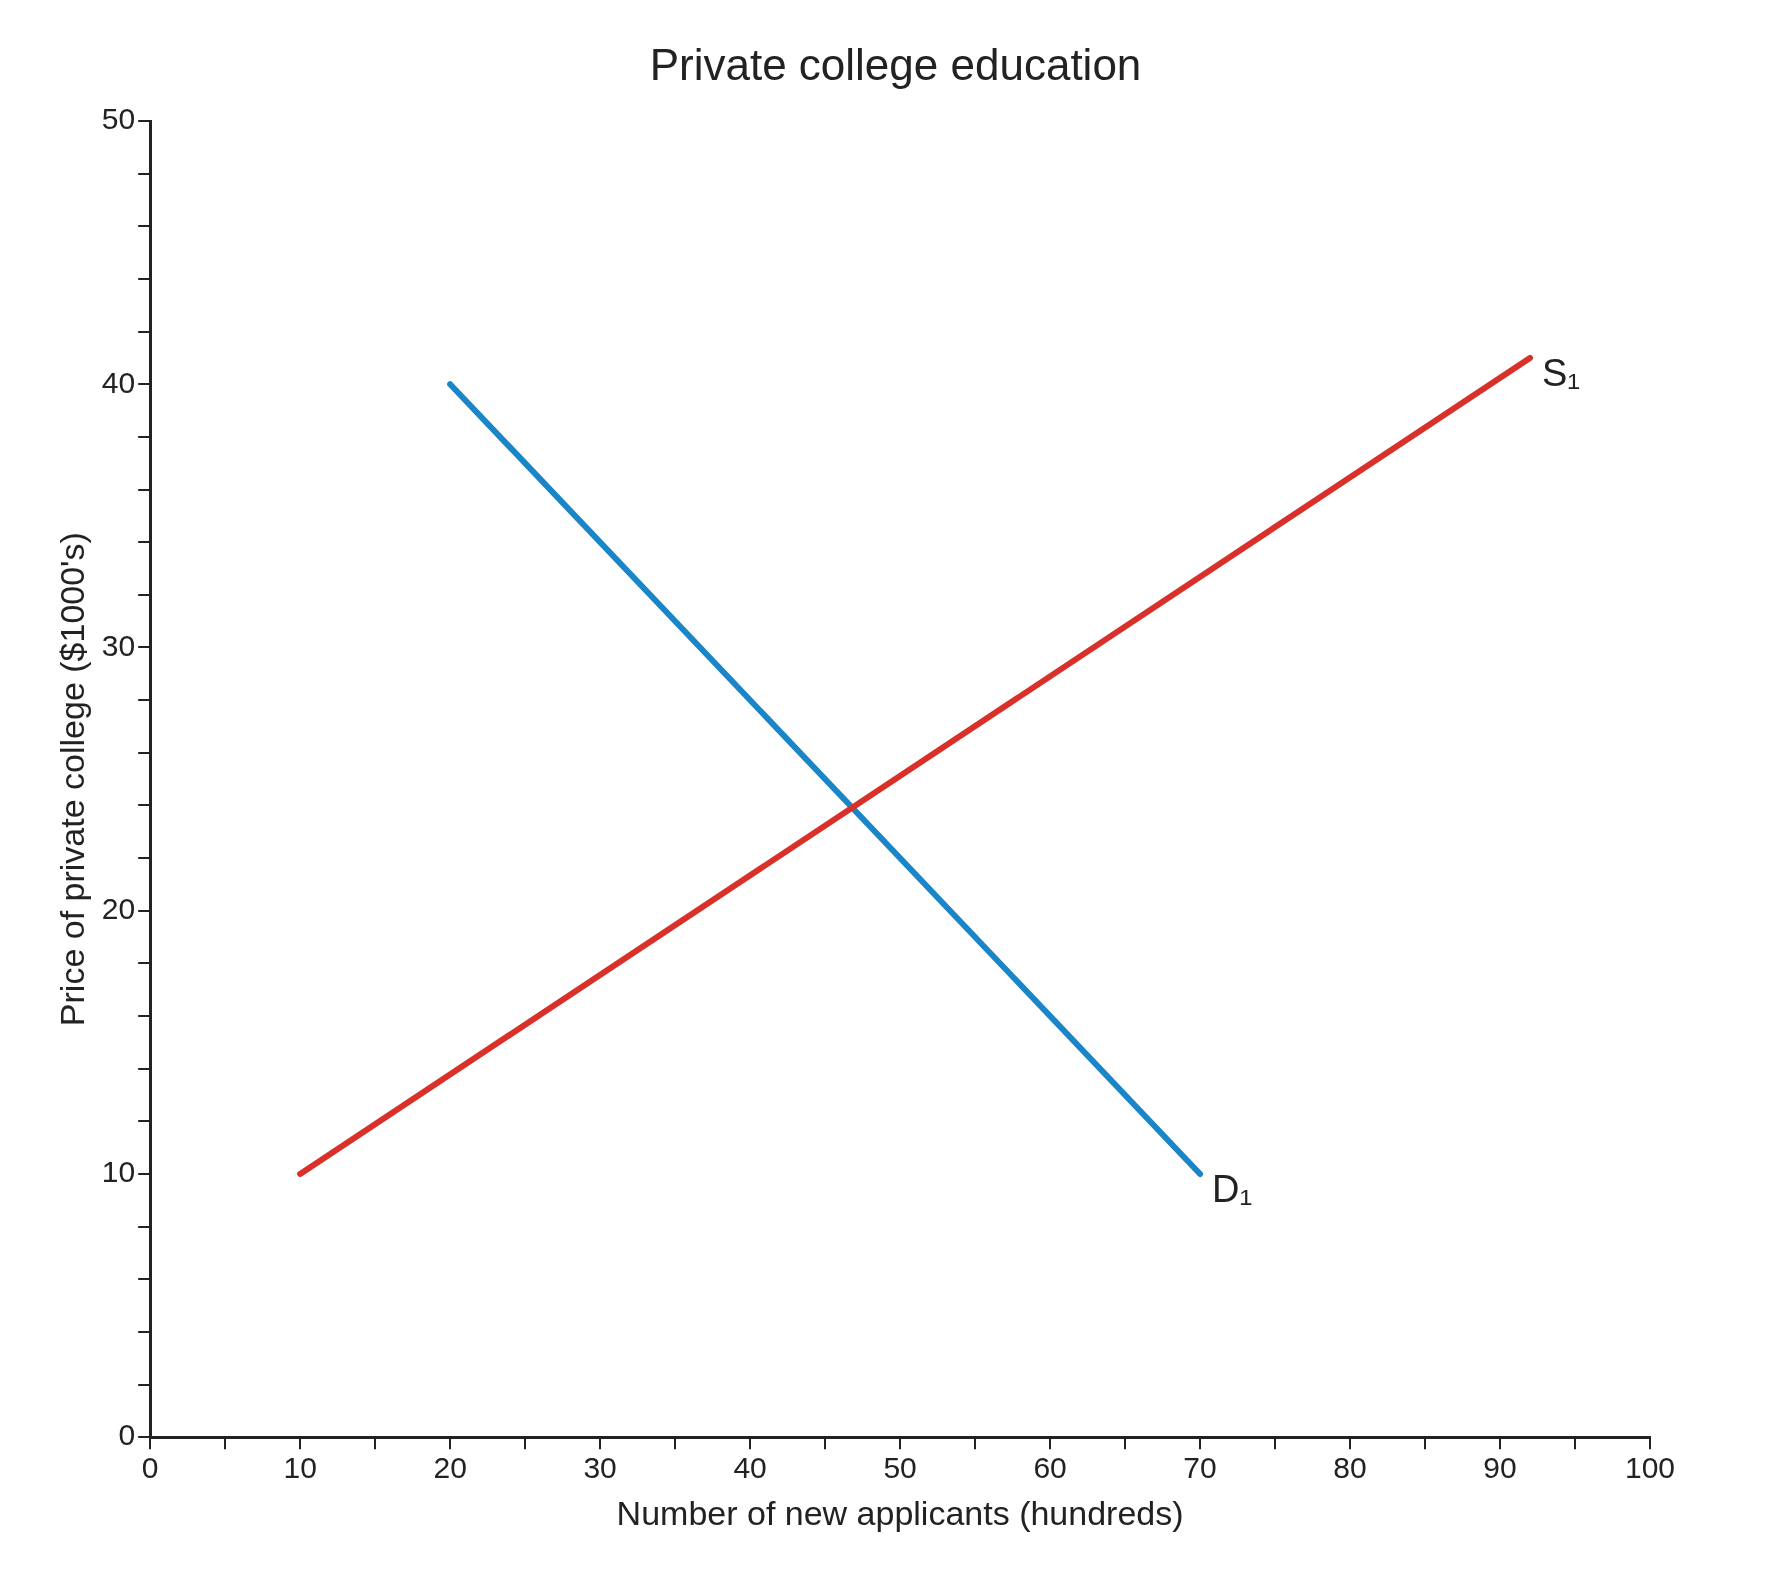 The image size is (1791, 1584). I want to click on x-tick-label: 60, so click(1050, 1468).